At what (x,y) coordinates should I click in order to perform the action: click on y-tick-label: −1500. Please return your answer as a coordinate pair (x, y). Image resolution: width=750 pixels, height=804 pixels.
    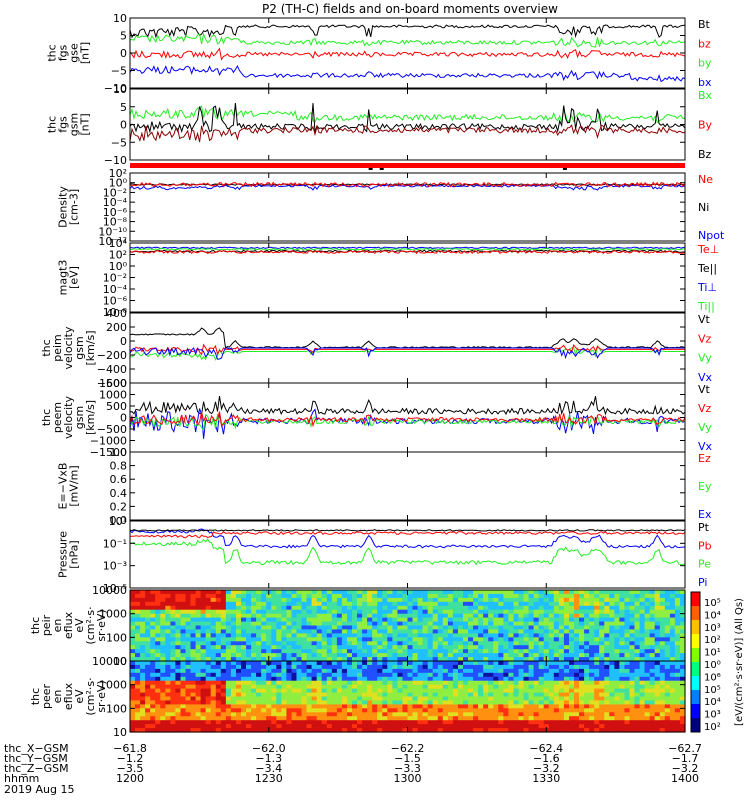
    Looking at the image, I should click on (108, 452).